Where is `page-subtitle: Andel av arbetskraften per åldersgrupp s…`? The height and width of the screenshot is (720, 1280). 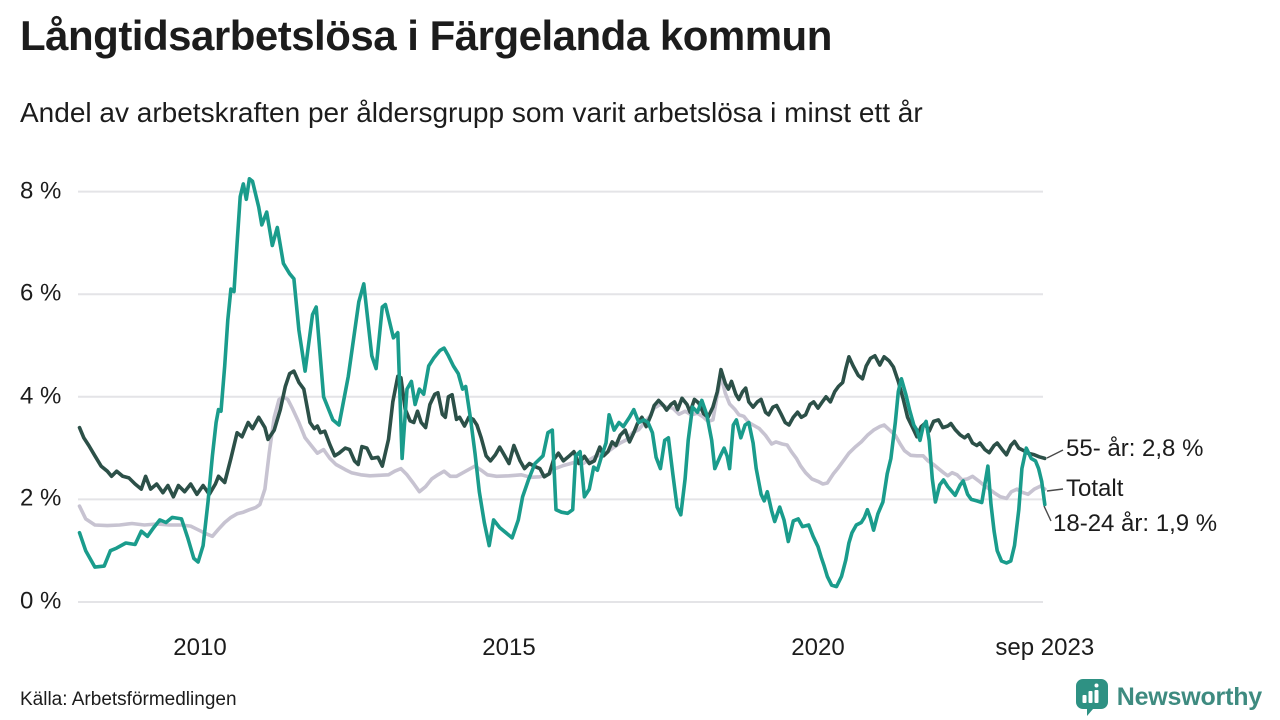 page-subtitle: Andel av arbetskraften per åldersgrupp s… is located at coordinates (471, 112).